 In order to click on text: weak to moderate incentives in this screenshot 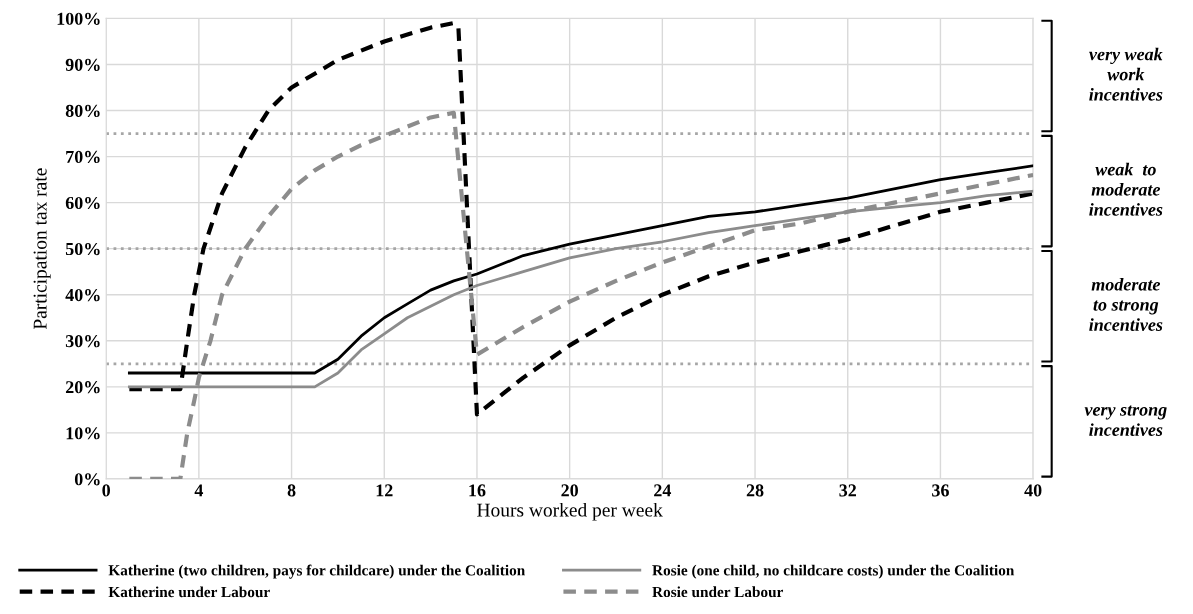, I will do `click(1126, 189)`.